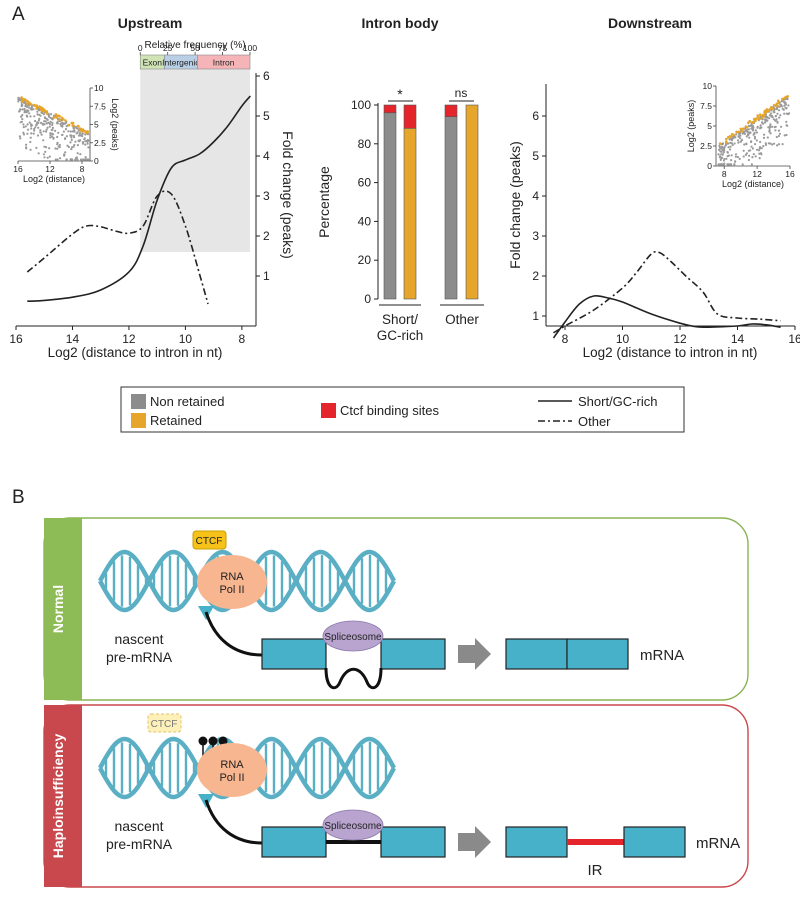 The image size is (800, 899). I want to click on downstream-x-tick-label: 8, so click(565, 339).